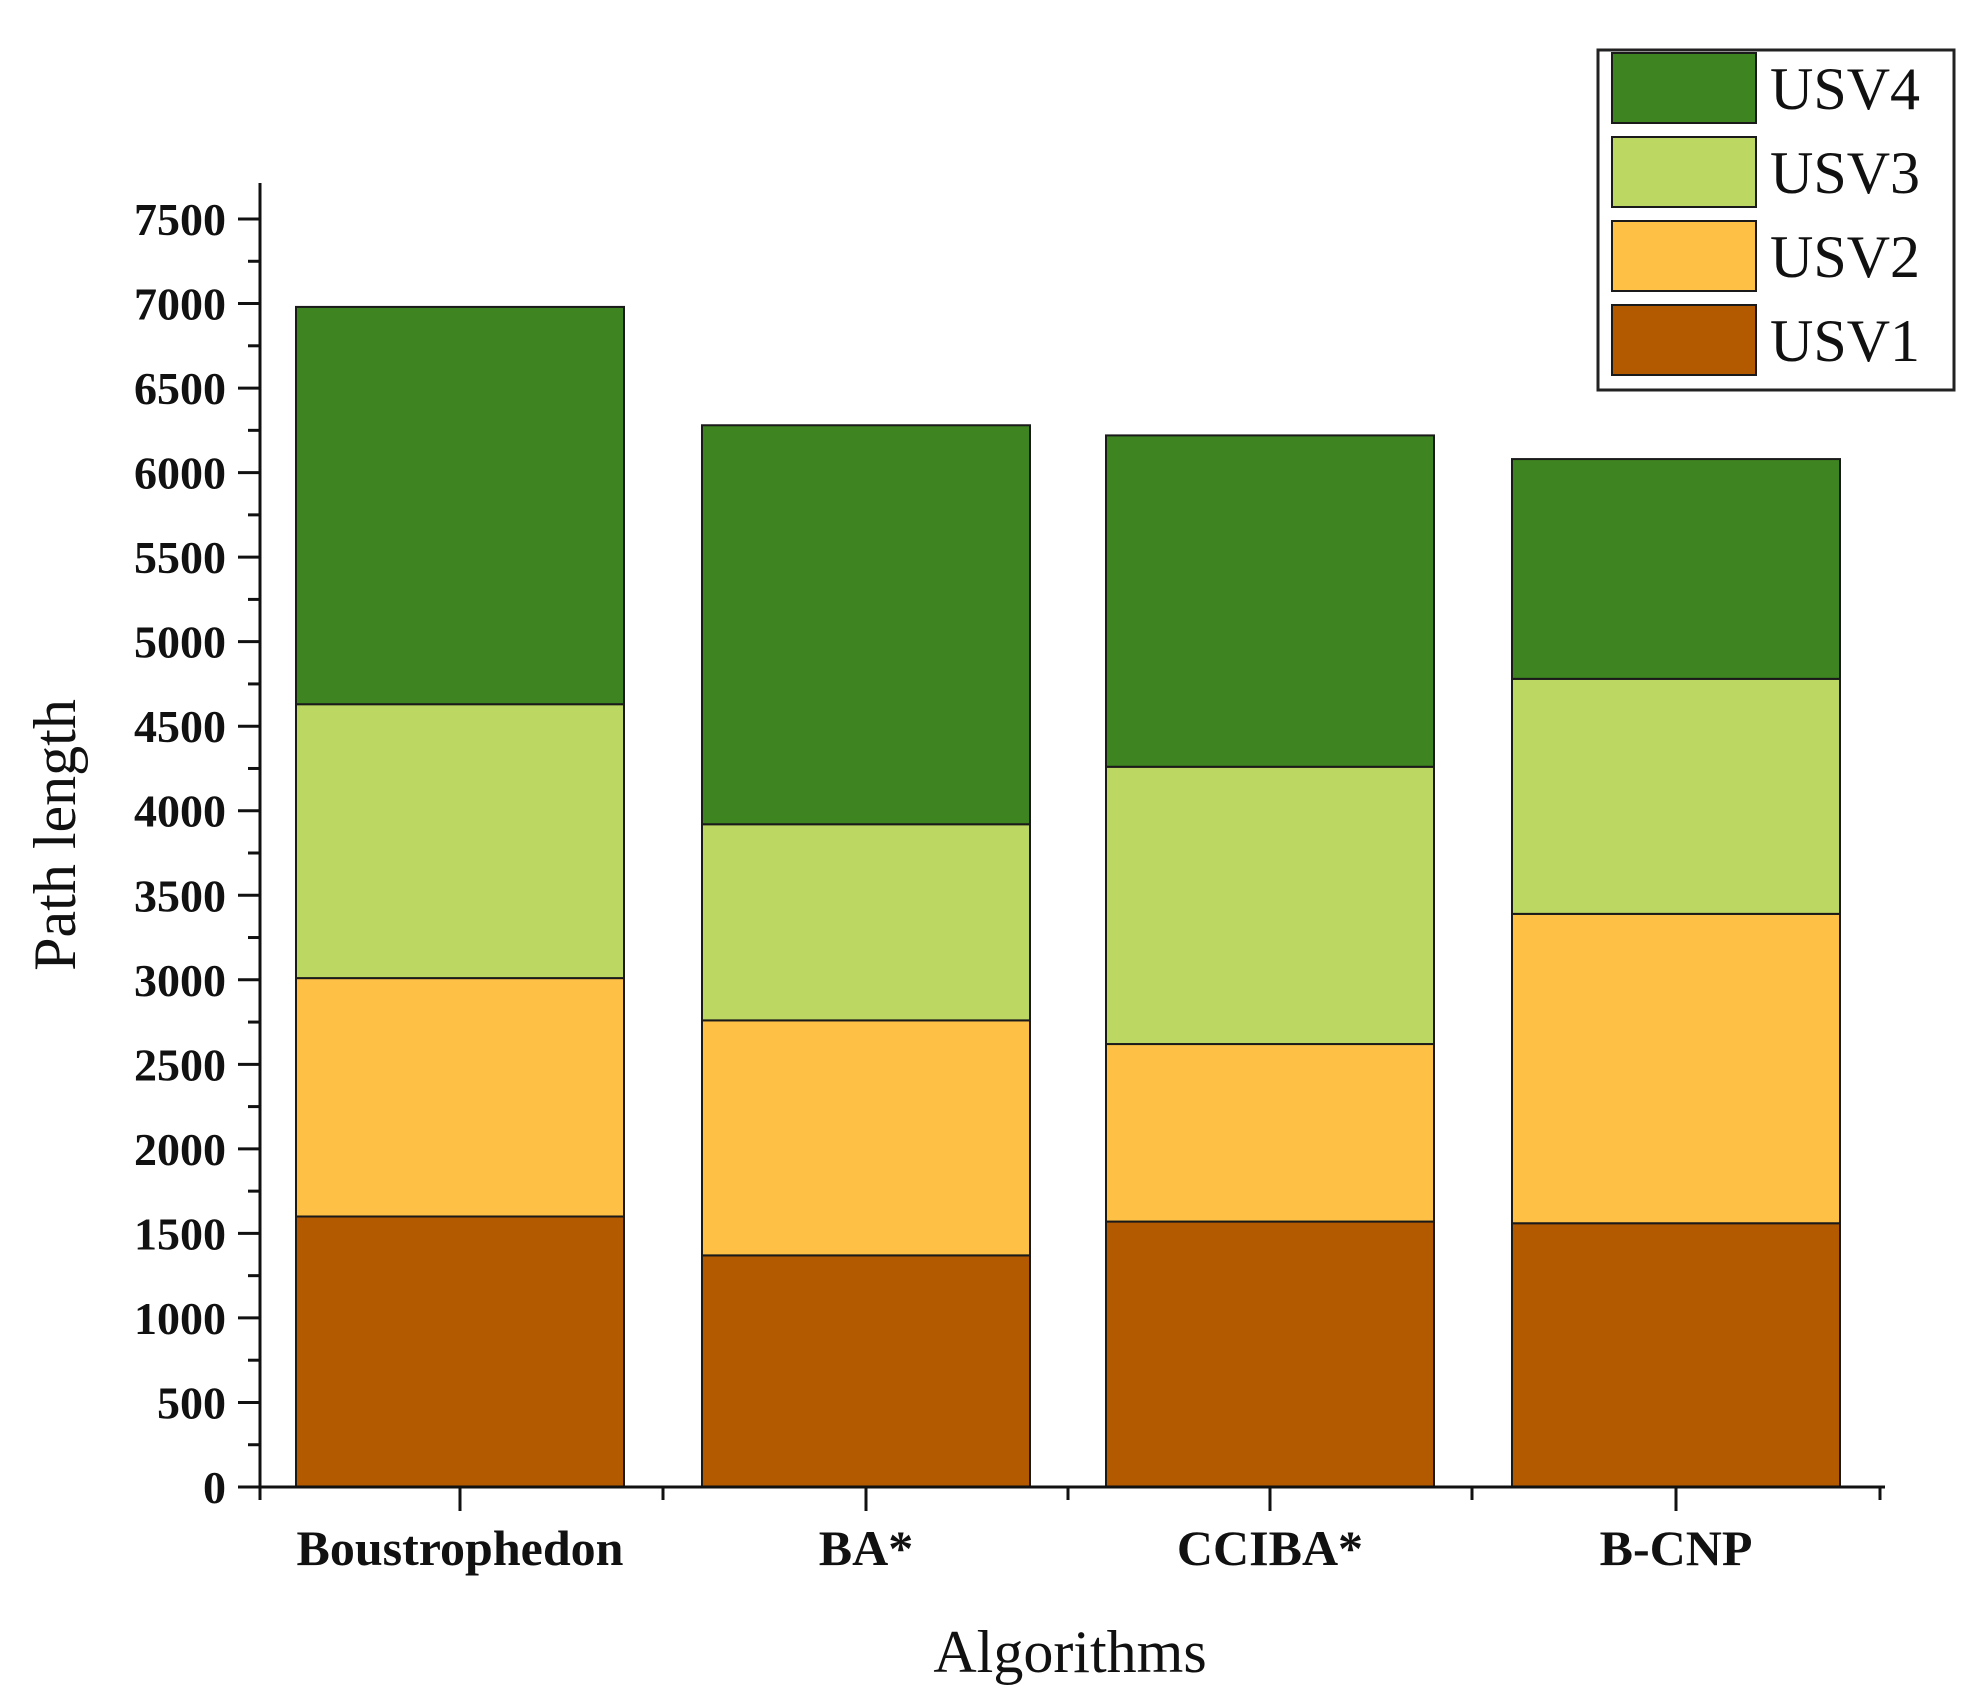 The height and width of the screenshot is (1695, 1970). What do you see at coordinates (1776, 220) in the screenshot?
I see `legend: USV4 USV3 USV2 USV1` at bounding box center [1776, 220].